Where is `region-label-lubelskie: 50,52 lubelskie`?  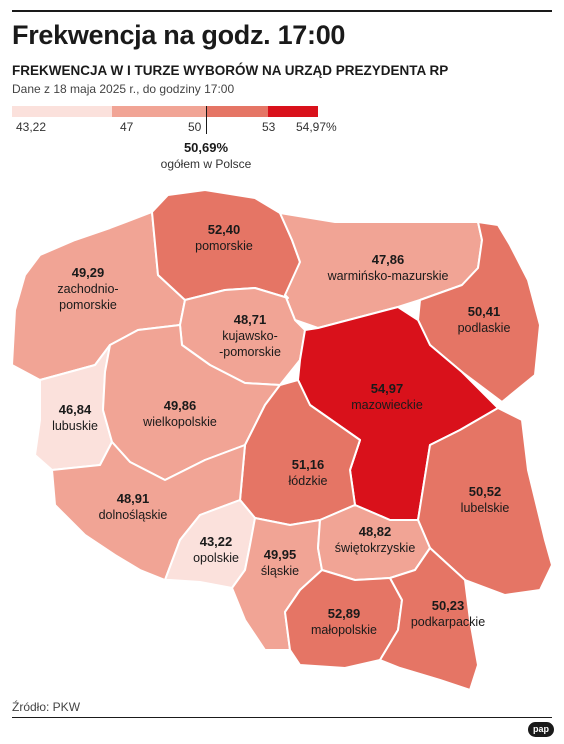
region-label-lubelskie: 50,52 lubelskie is located at coordinates (485, 500).